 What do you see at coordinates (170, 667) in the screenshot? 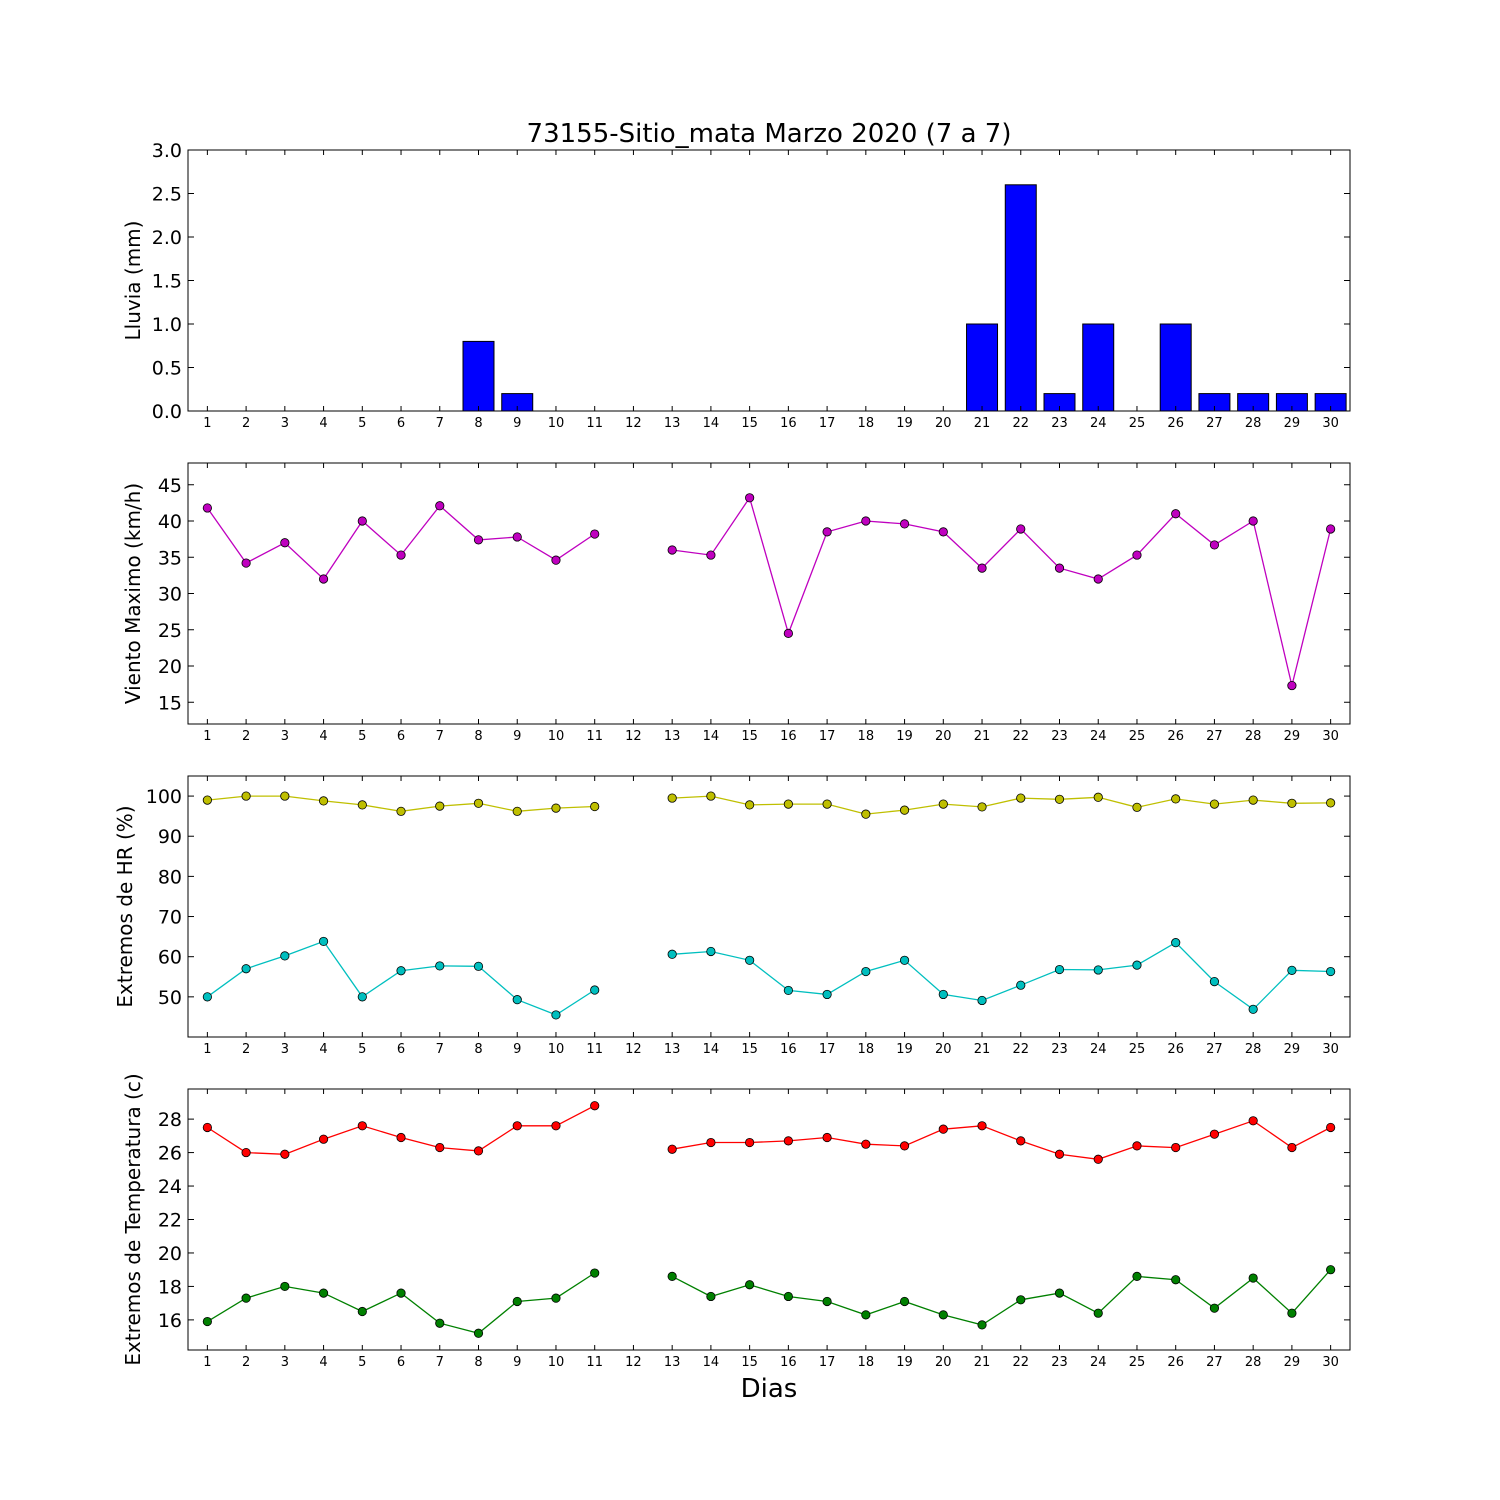
I see `ytick-label: 20` at bounding box center [170, 667].